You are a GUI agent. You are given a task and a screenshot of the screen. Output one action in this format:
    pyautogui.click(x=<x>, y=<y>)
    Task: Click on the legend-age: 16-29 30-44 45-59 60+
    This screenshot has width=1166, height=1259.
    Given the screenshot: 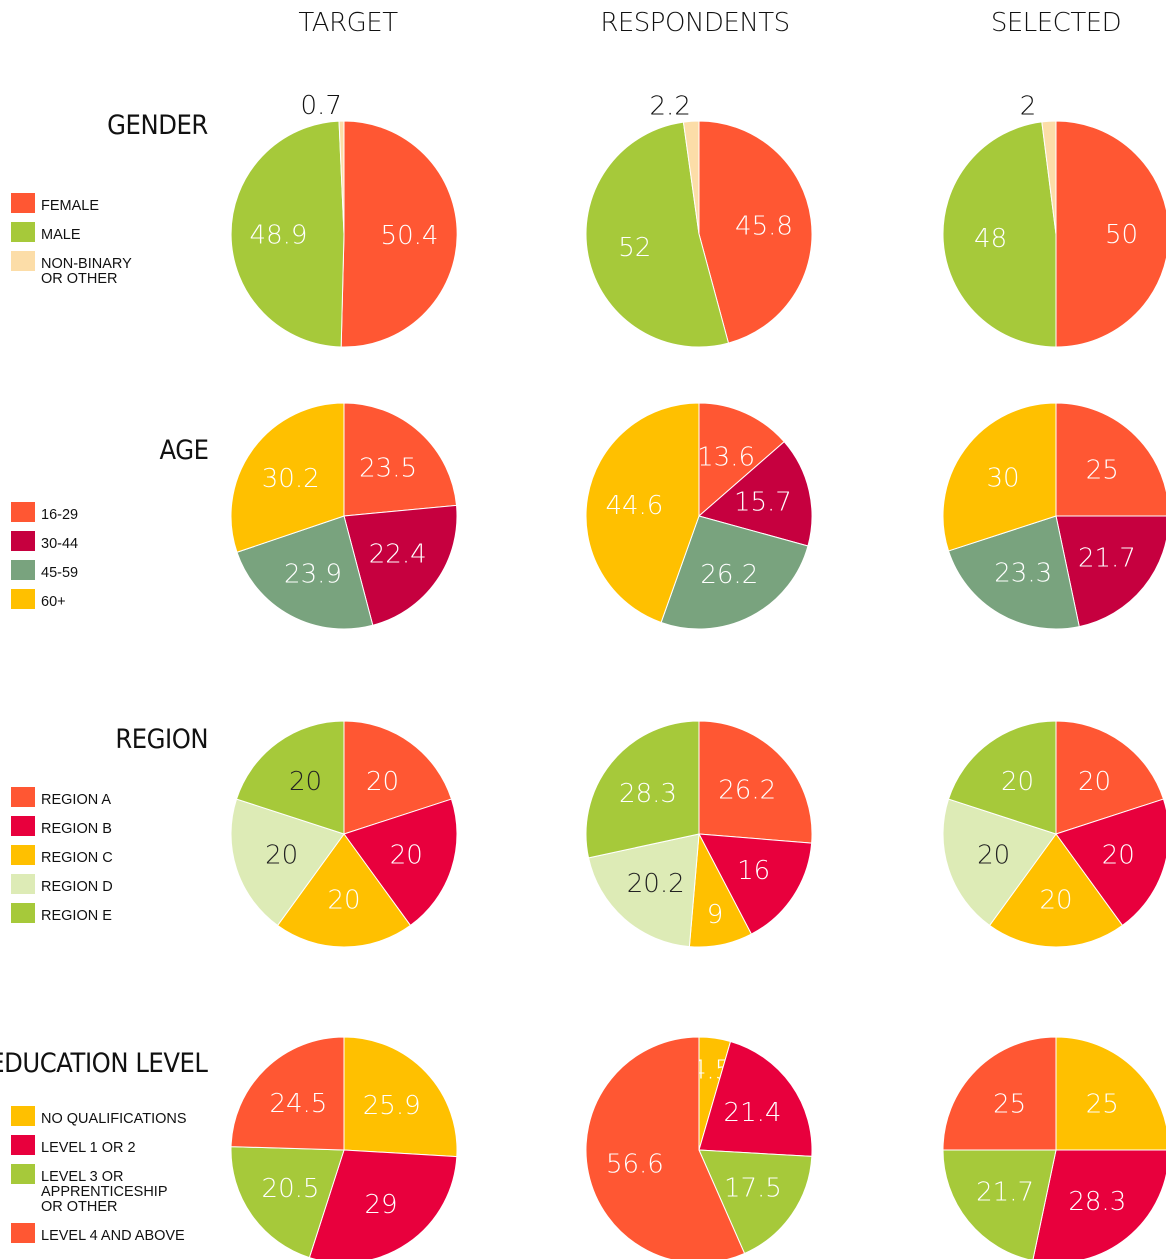 What is the action you would take?
    pyautogui.click(x=44, y=560)
    